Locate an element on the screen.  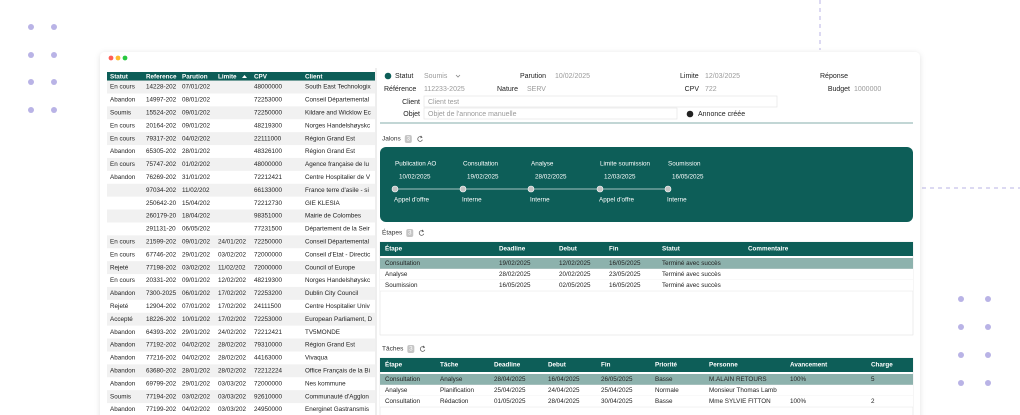
cell: En cours is located at coordinates (122, 138).